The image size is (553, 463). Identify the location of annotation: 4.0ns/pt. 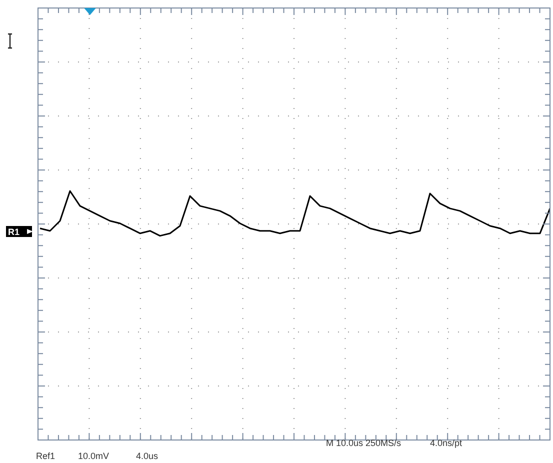
(446, 443).